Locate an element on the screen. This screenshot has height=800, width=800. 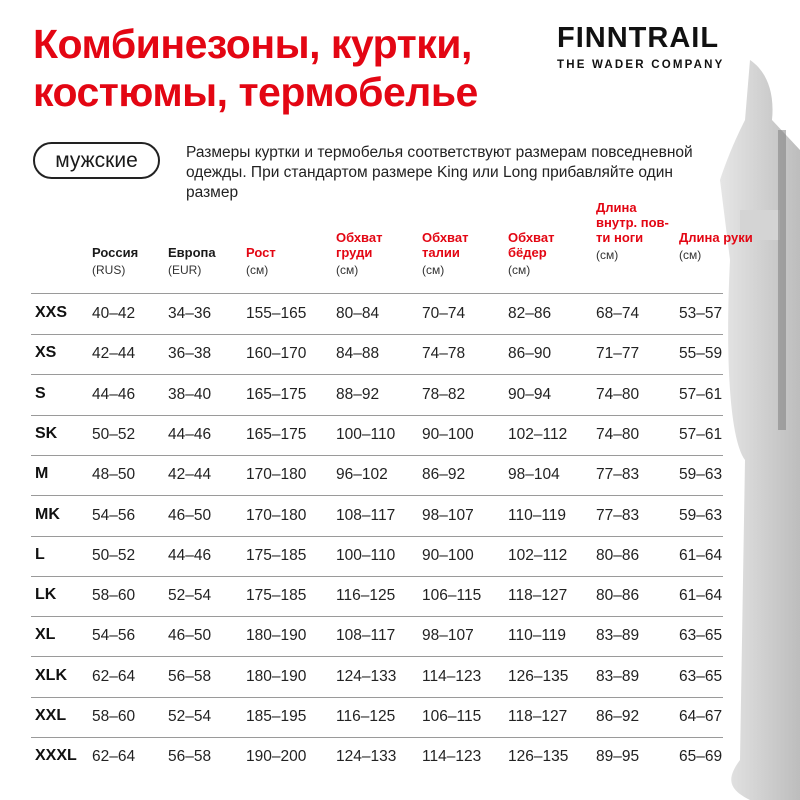
table-cell: 34–36 is located at coordinates (190, 313).